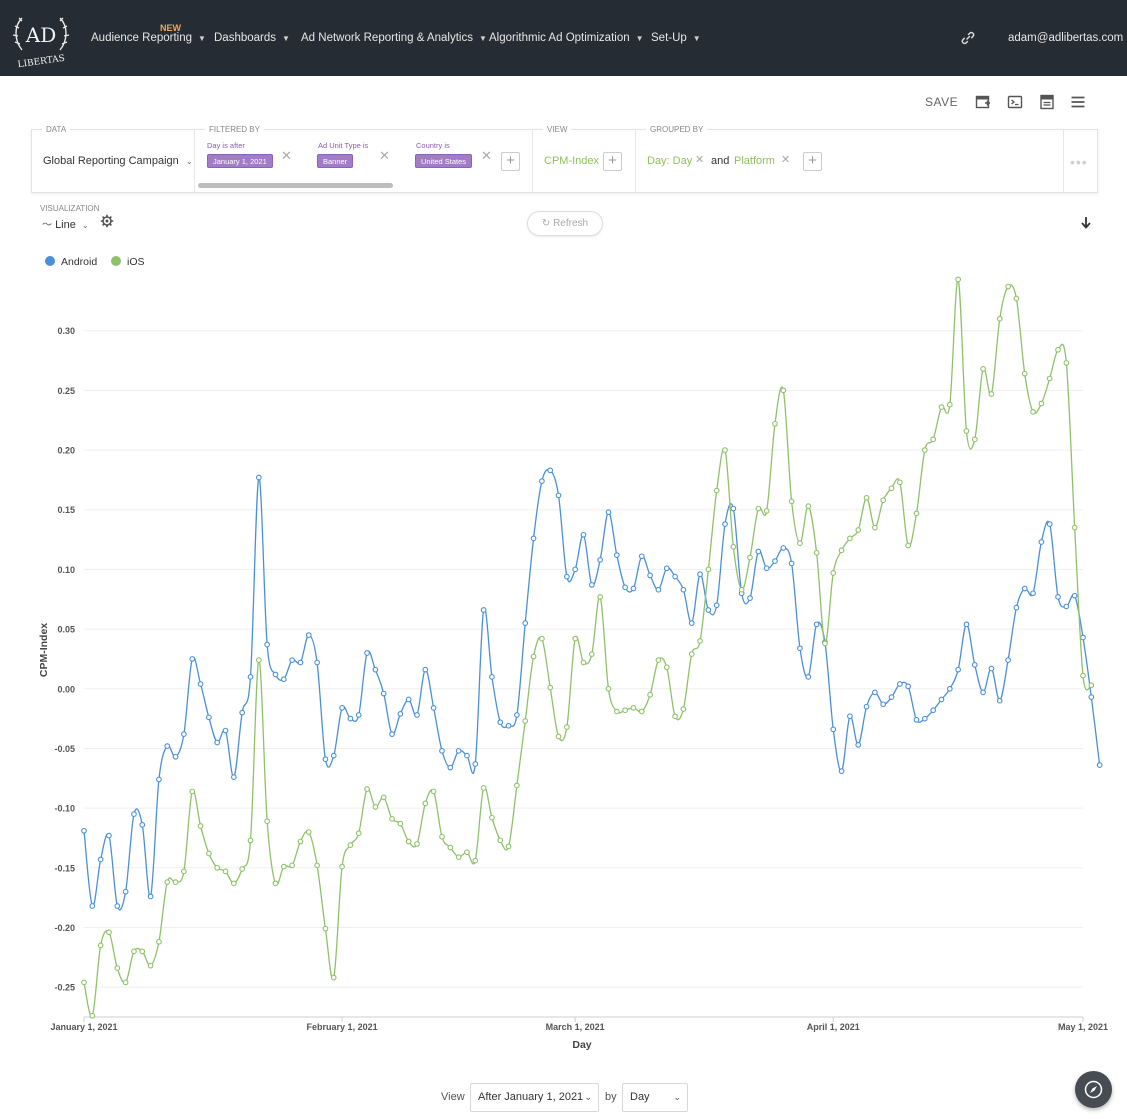 This screenshot has height=1119, width=1127. Describe the element at coordinates (107, 221) in the screenshot. I see `gear-icon` at that location.